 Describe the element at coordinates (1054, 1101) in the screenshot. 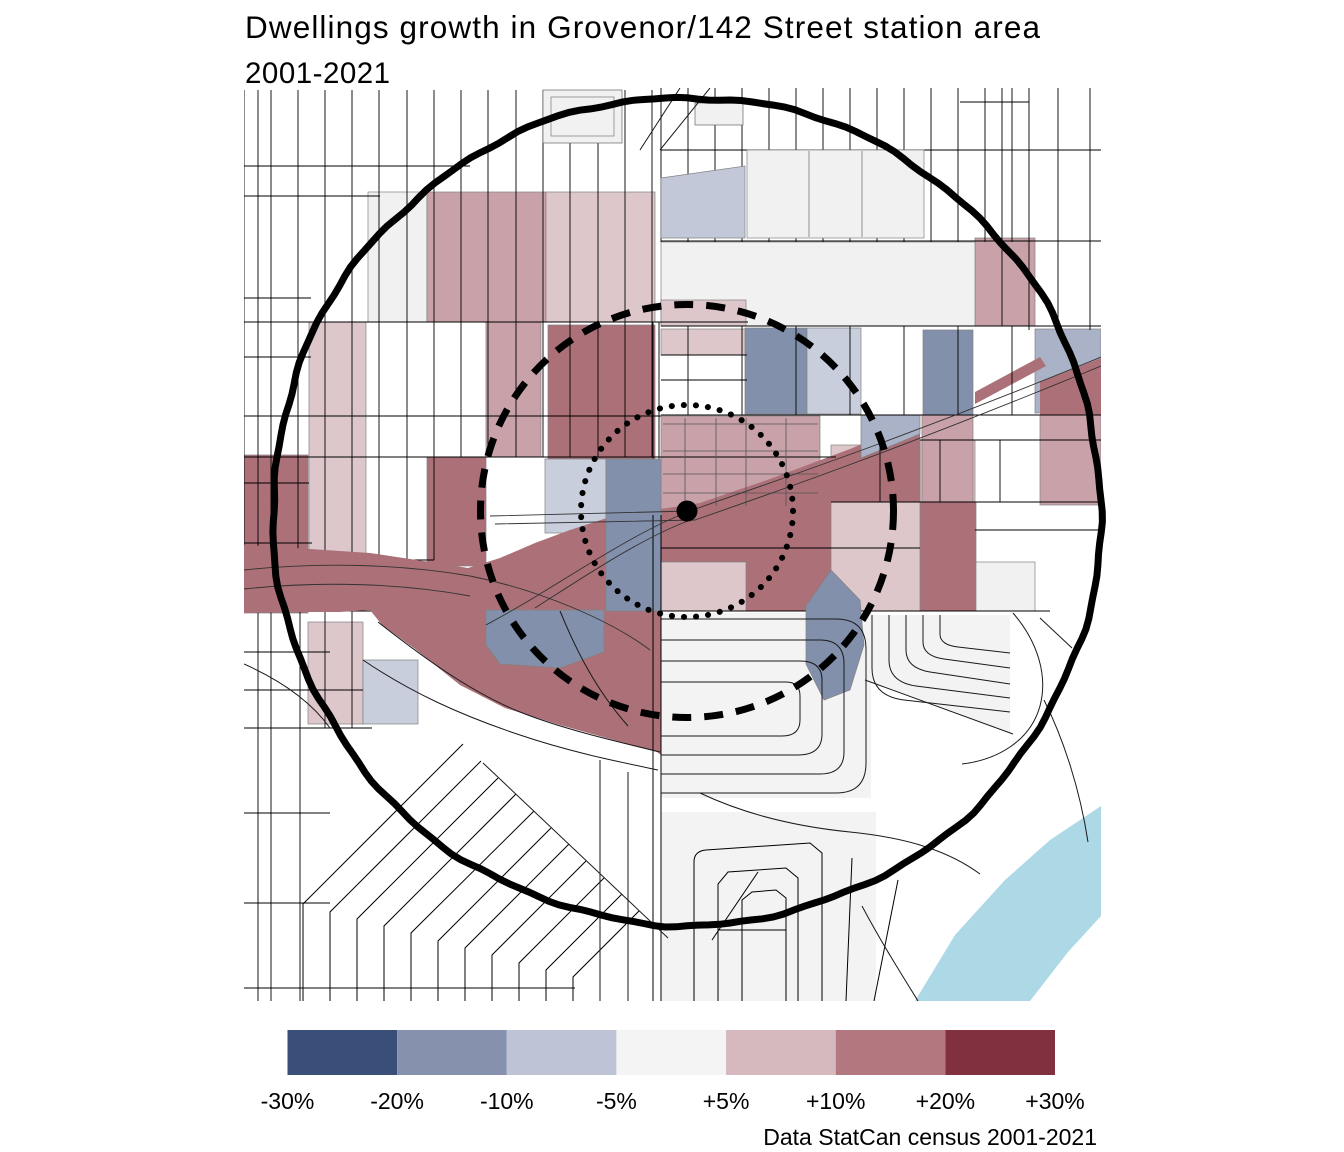

I see `svg-text: +30%` at that location.